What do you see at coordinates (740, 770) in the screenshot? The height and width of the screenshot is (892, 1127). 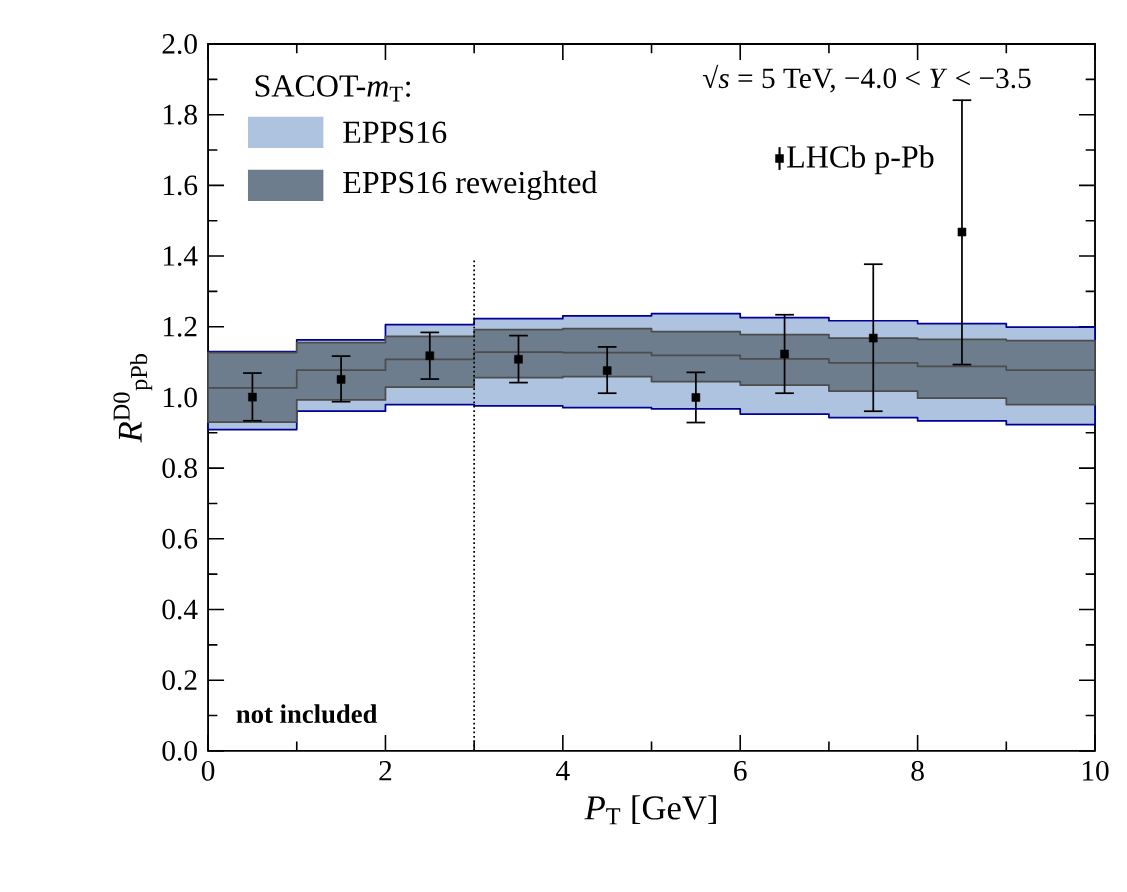 I see `x-tick-label: 6` at bounding box center [740, 770].